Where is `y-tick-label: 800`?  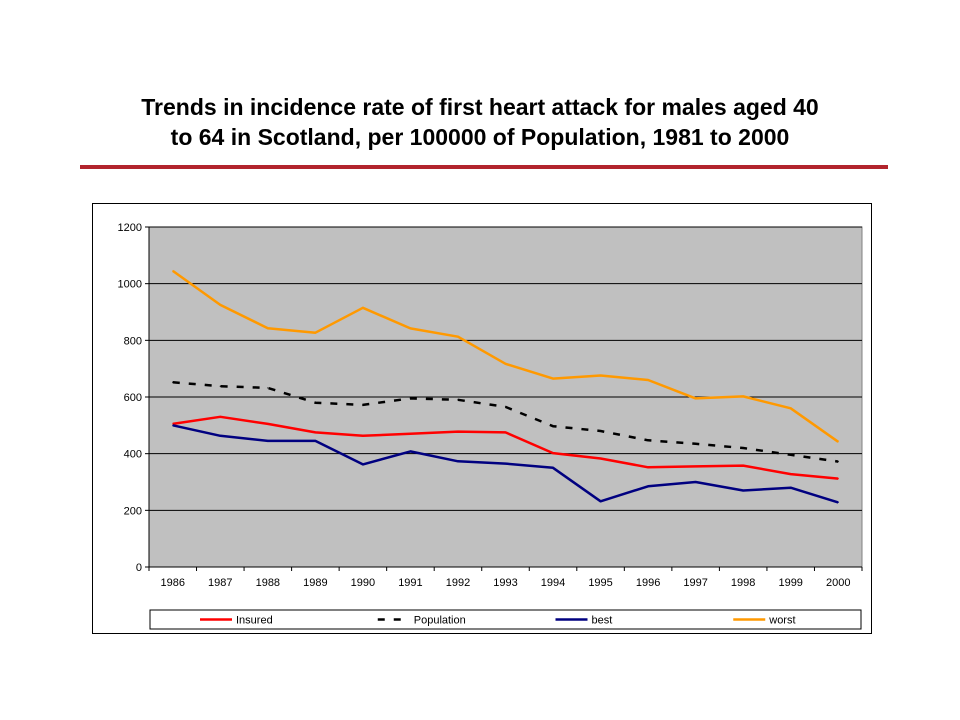
y-tick-label: 800 is located at coordinates (133, 341).